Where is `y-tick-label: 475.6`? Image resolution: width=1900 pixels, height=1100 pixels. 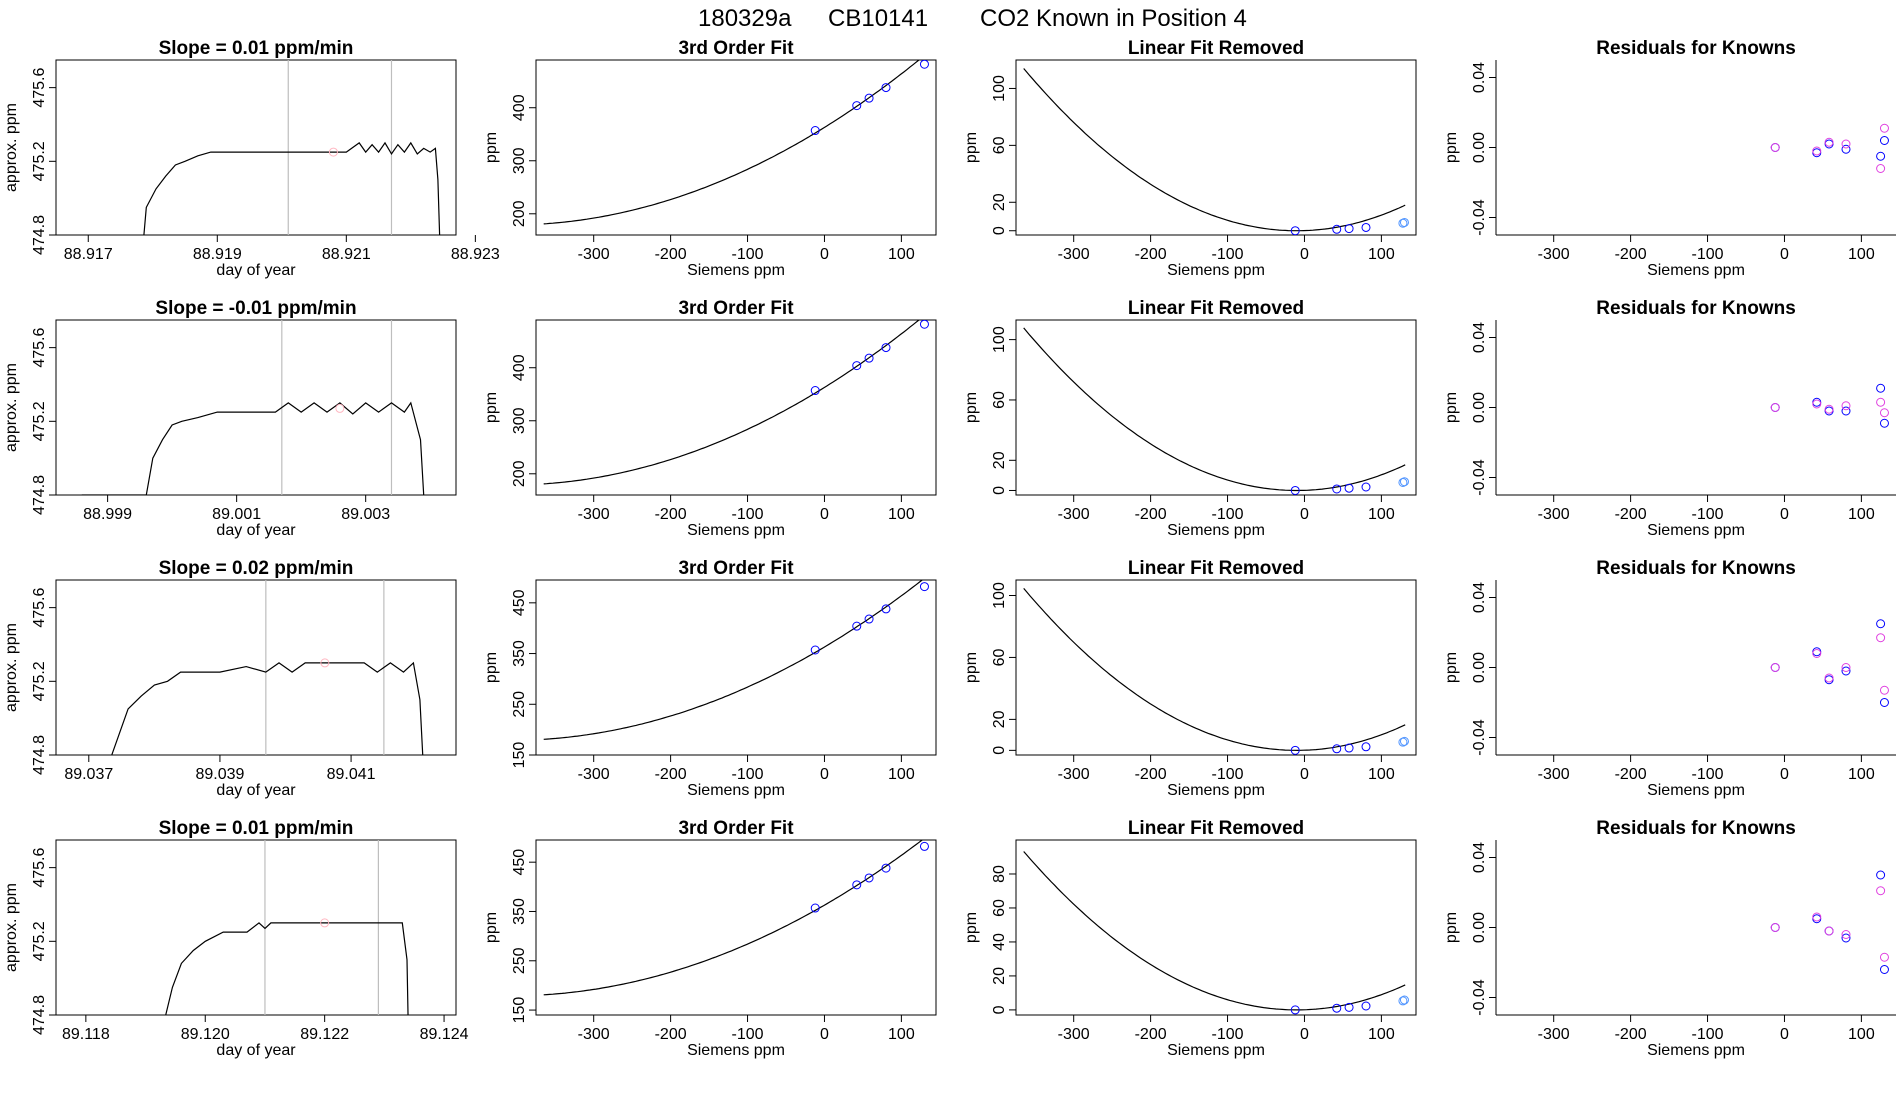
y-tick-label: 475.6 is located at coordinates (39, 868).